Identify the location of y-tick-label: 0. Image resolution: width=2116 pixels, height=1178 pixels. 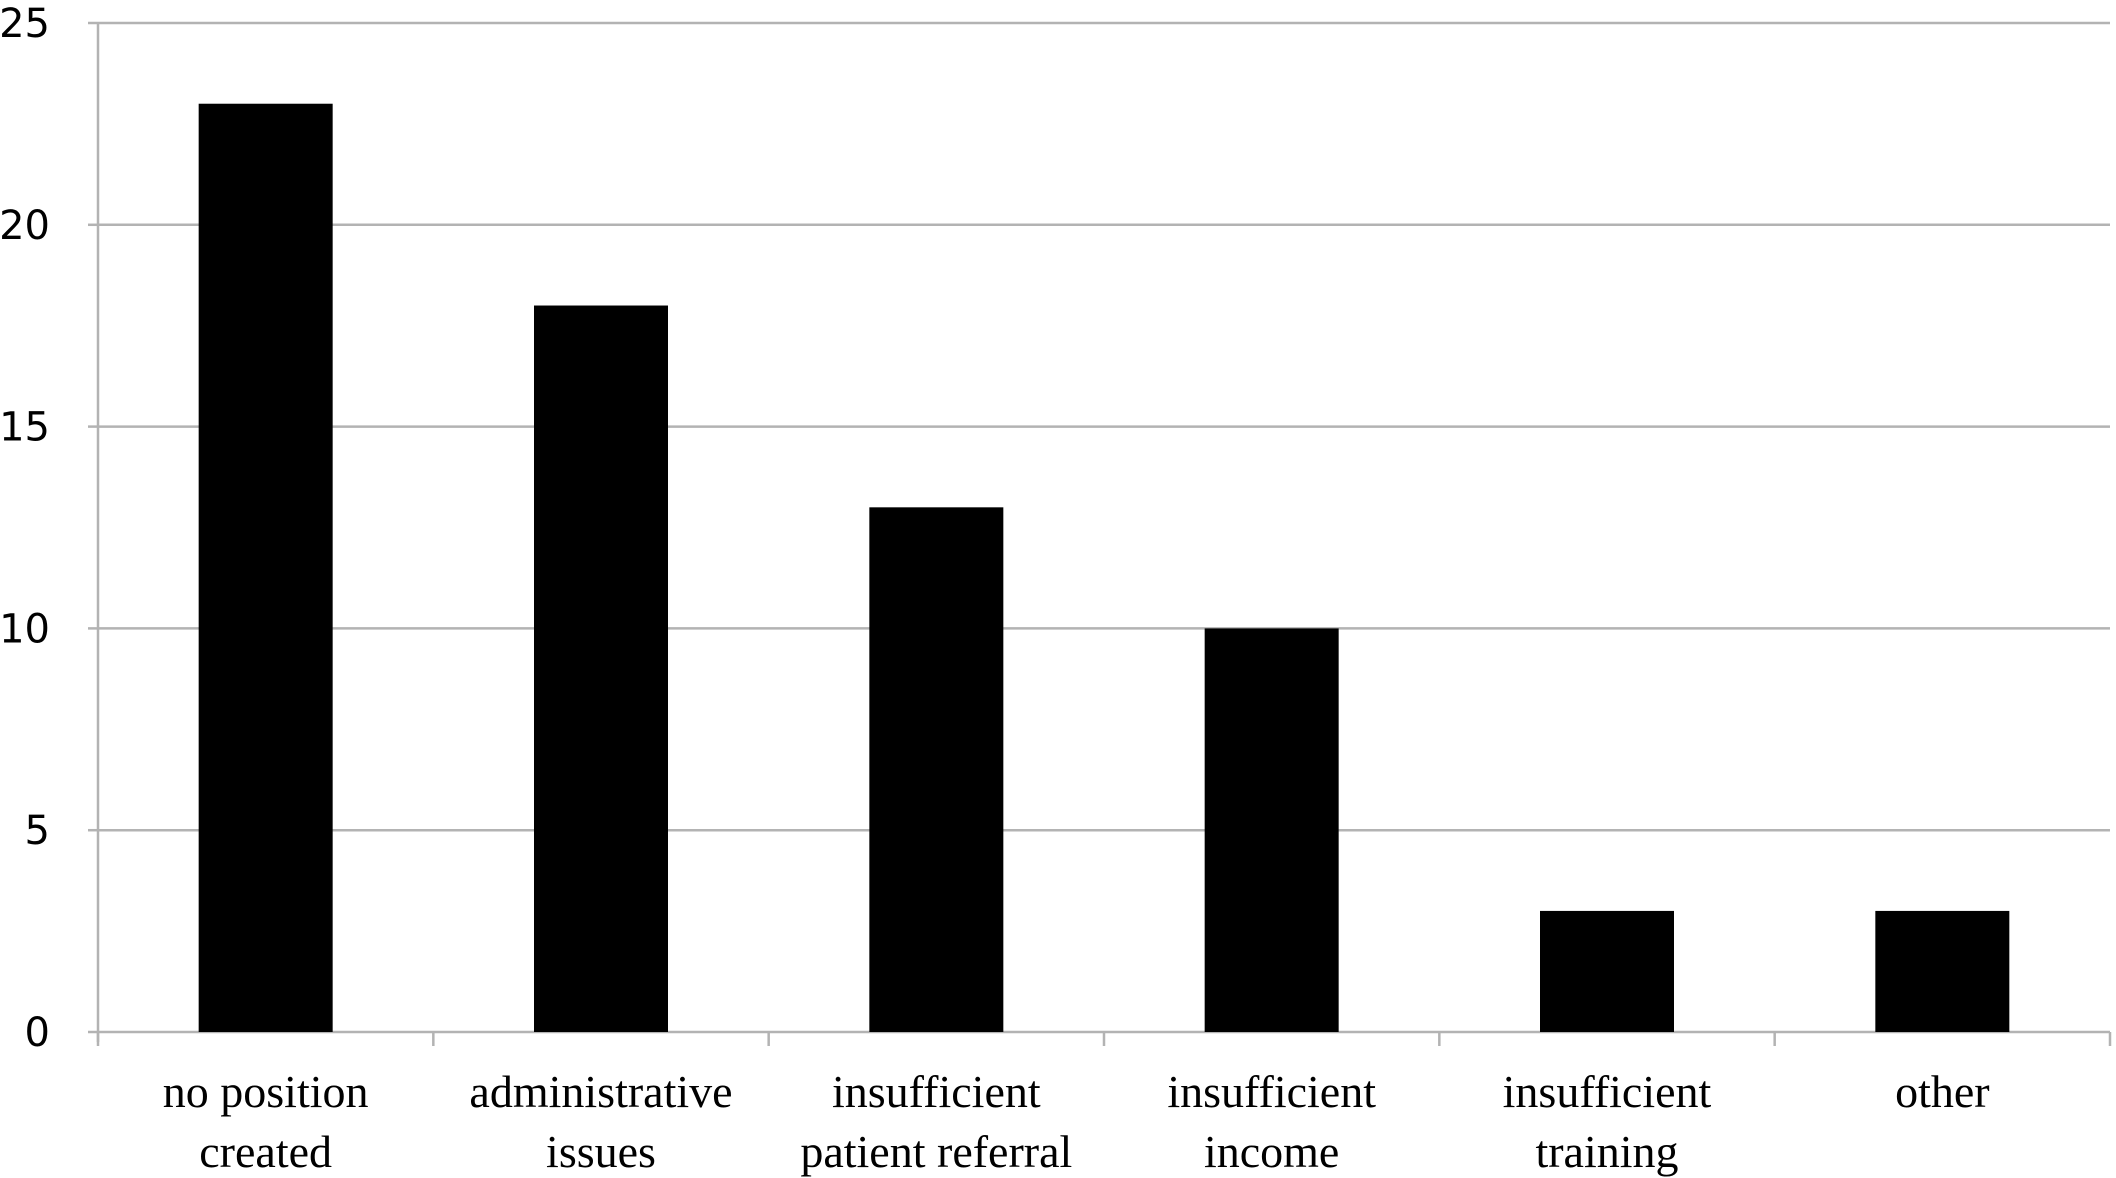
(37, 1033).